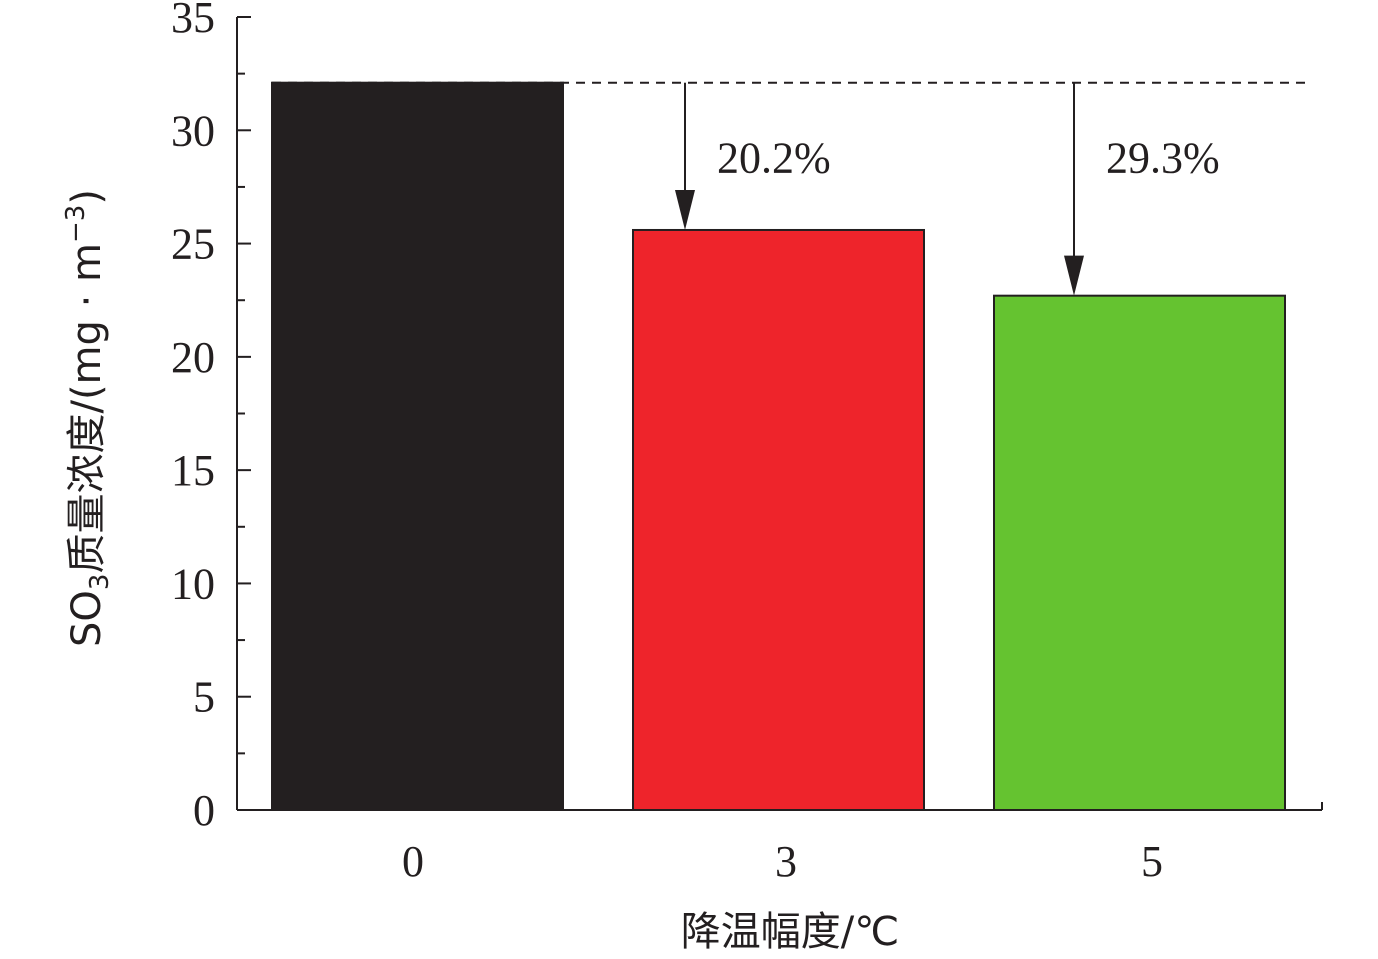 This screenshot has height=959, width=1378. I want to click on y-axis: 0 5 10 15 20 25 30 35, so click(211, 417).